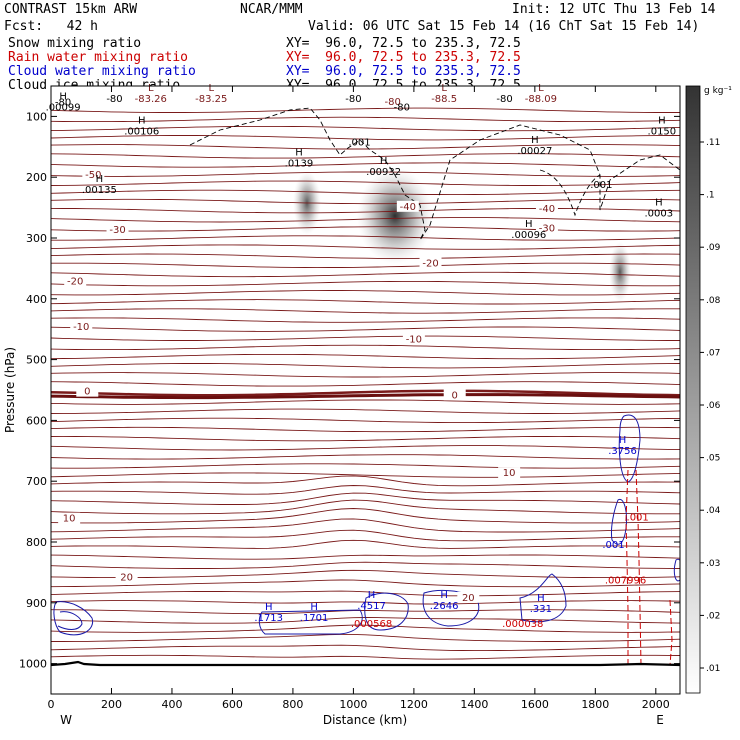 The width and height of the screenshot is (740, 740). I want to click on y-tick-label: 600, so click(36, 420).